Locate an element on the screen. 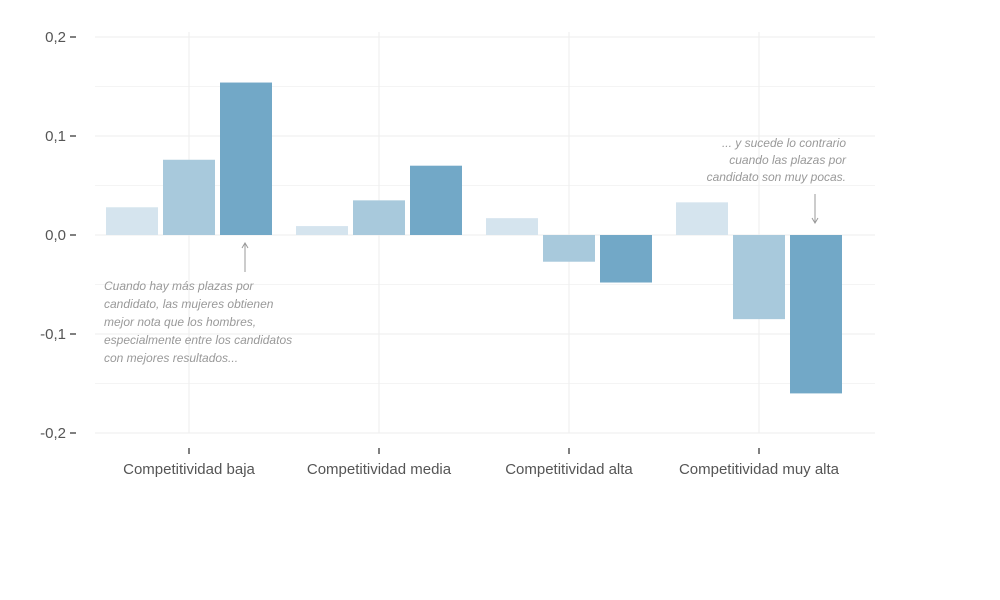  x-category-label: Competitividad media is located at coordinates (379, 469).